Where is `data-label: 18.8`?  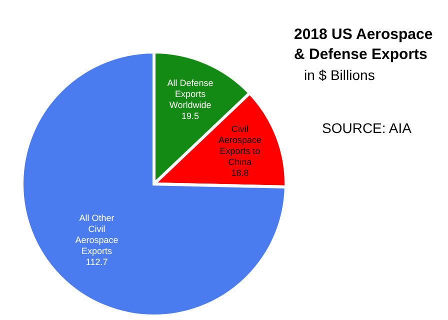 data-label: 18.8 is located at coordinates (240, 173).